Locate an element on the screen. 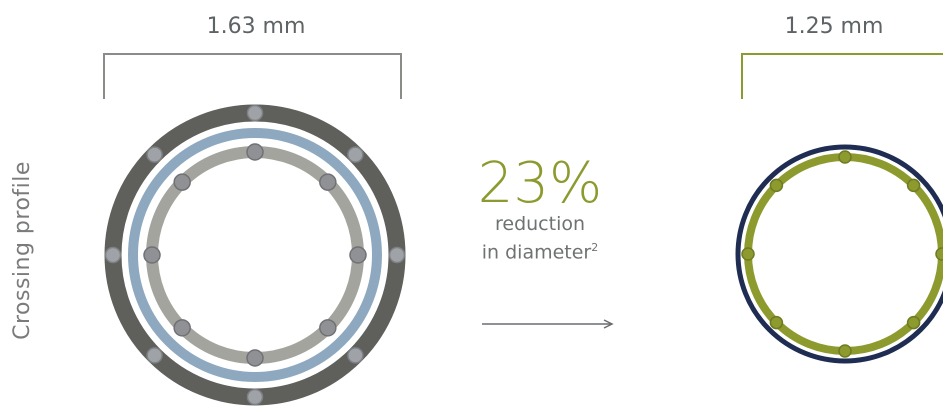 The width and height of the screenshot is (943, 409). left-dimension-bracket is located at coordinates (252, 76).